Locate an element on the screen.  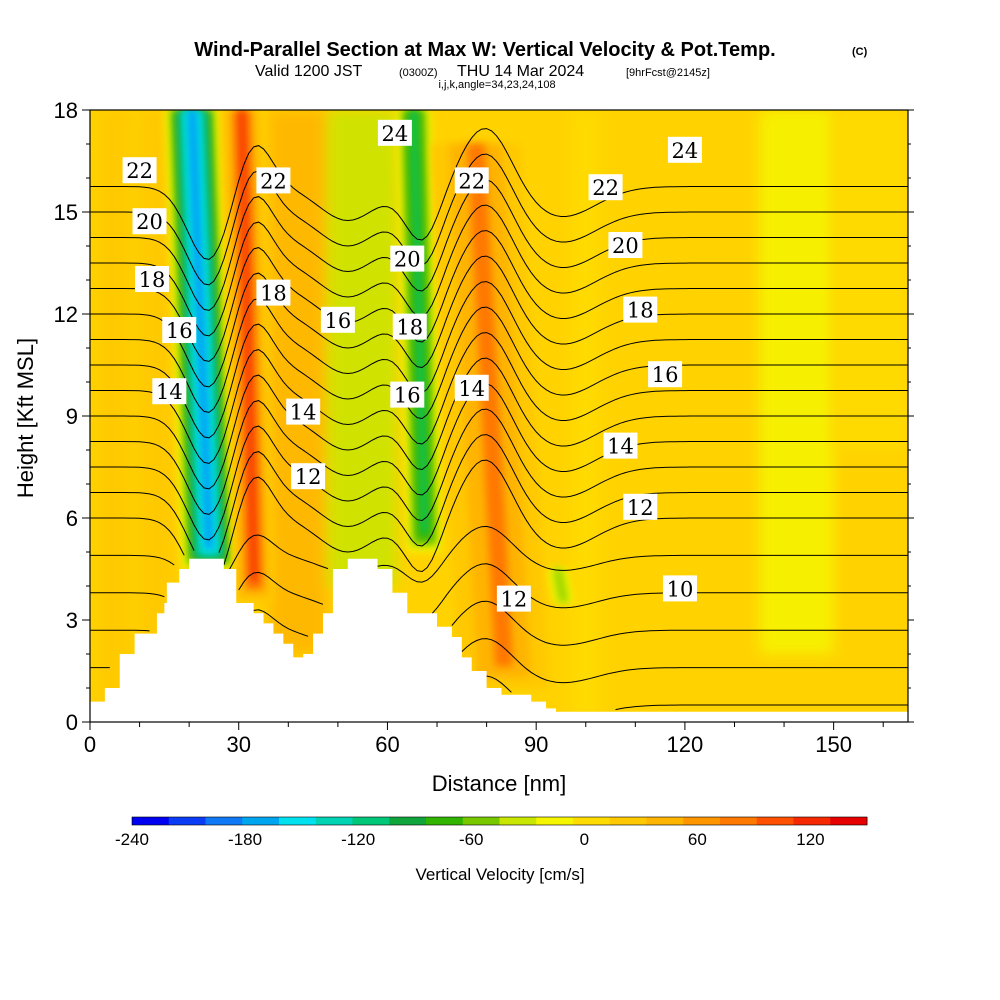
subtitle-indices: i,j,k,angle=34,23,24,108 is located at coordinates (496, 85).